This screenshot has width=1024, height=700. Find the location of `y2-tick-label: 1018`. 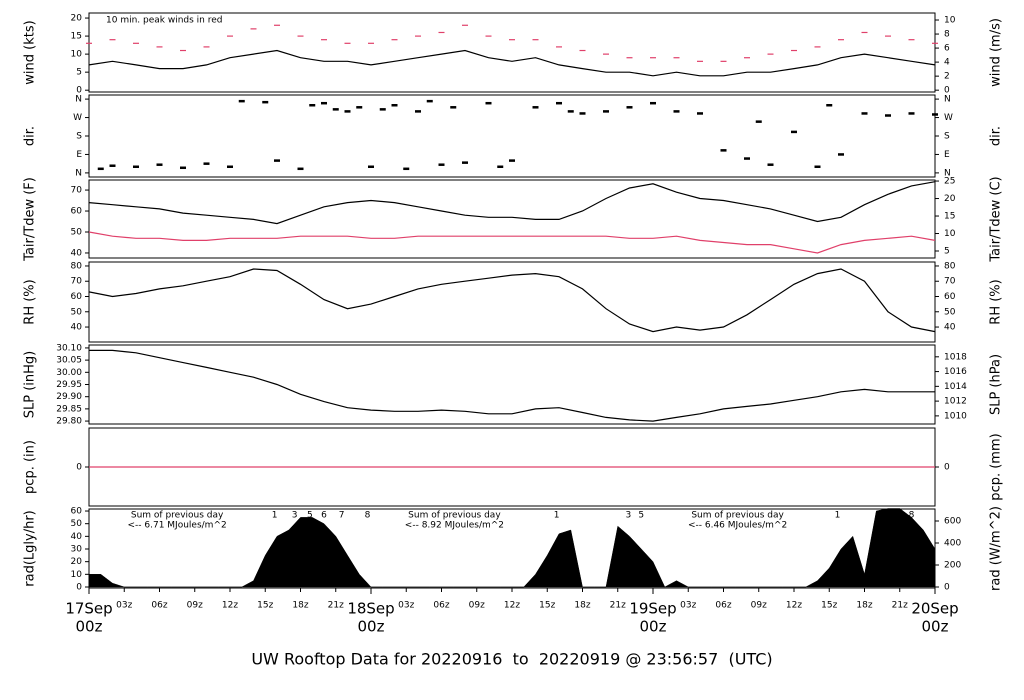

y2-tick-label: 1018 is located at coordinates (955, 357).